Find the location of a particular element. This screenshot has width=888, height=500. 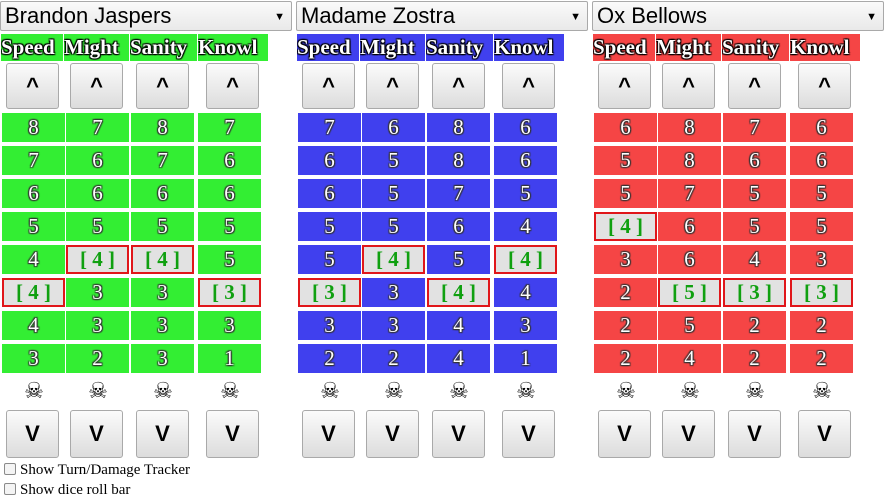

turn-damage-tracker-checkbox is located at coordinates (10, 468).